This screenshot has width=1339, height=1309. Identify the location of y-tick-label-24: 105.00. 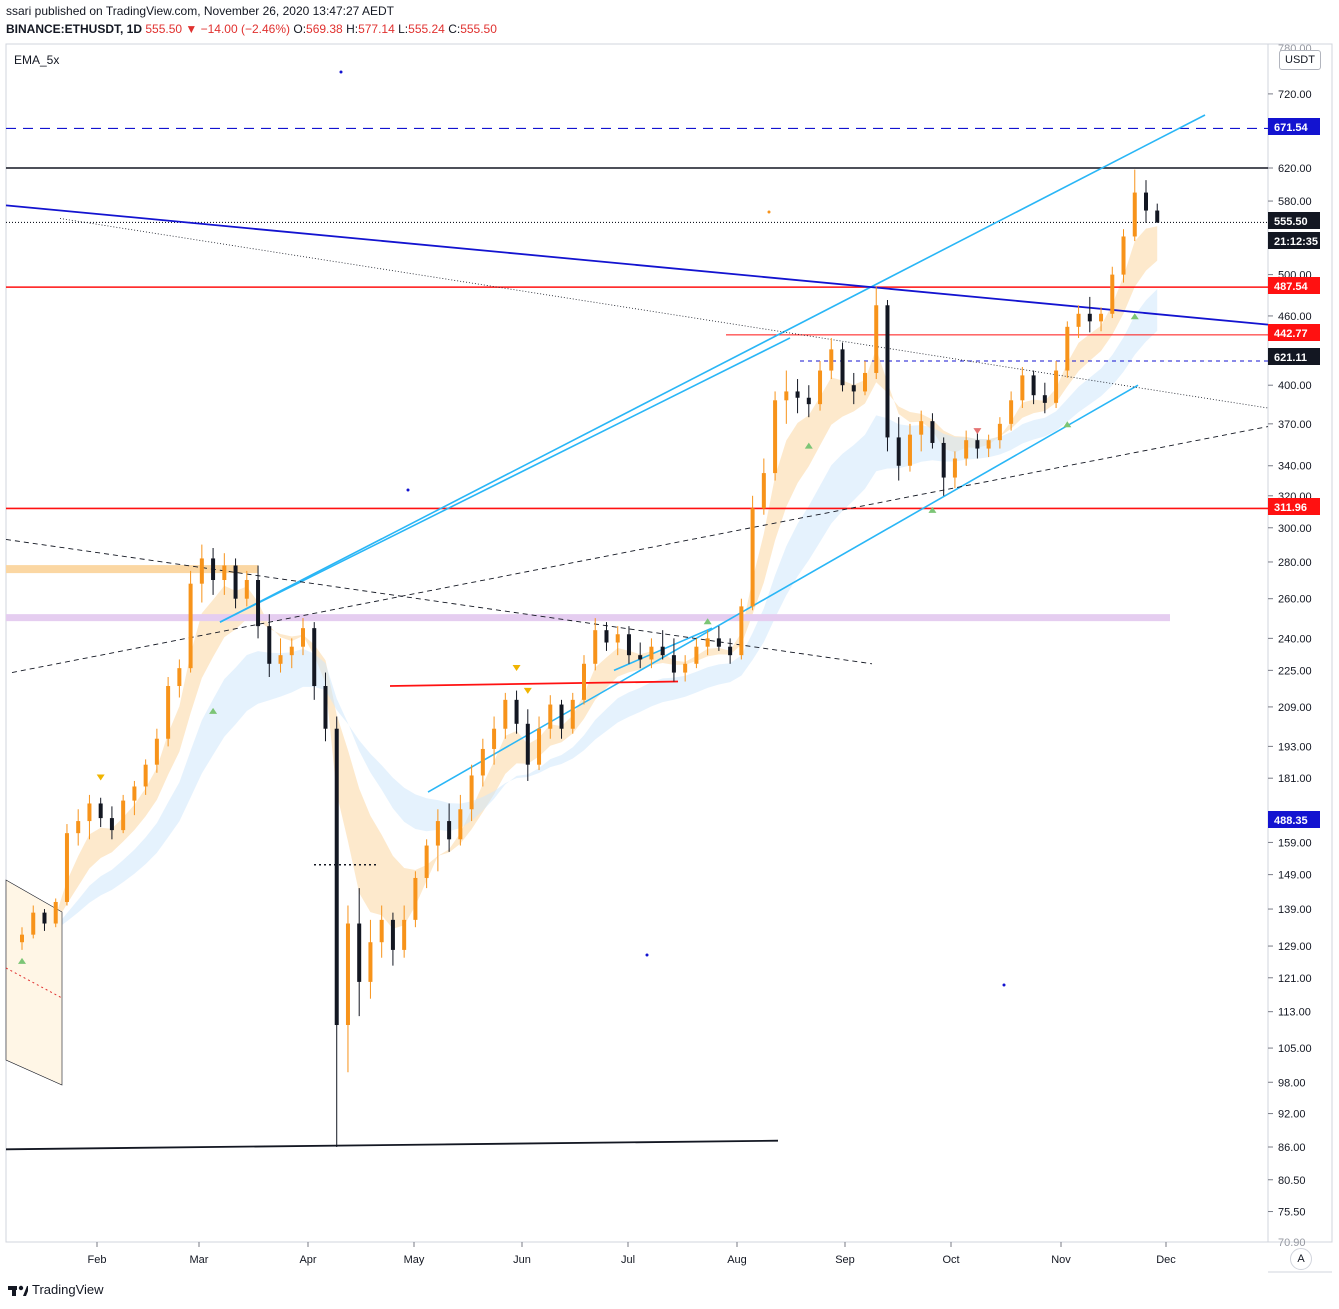
(1295, 1049).